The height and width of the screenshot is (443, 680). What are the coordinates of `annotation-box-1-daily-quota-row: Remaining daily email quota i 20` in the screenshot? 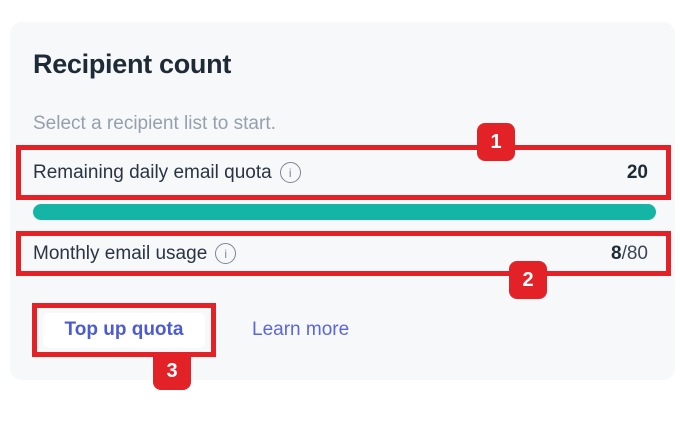 It's located at (343, 172).